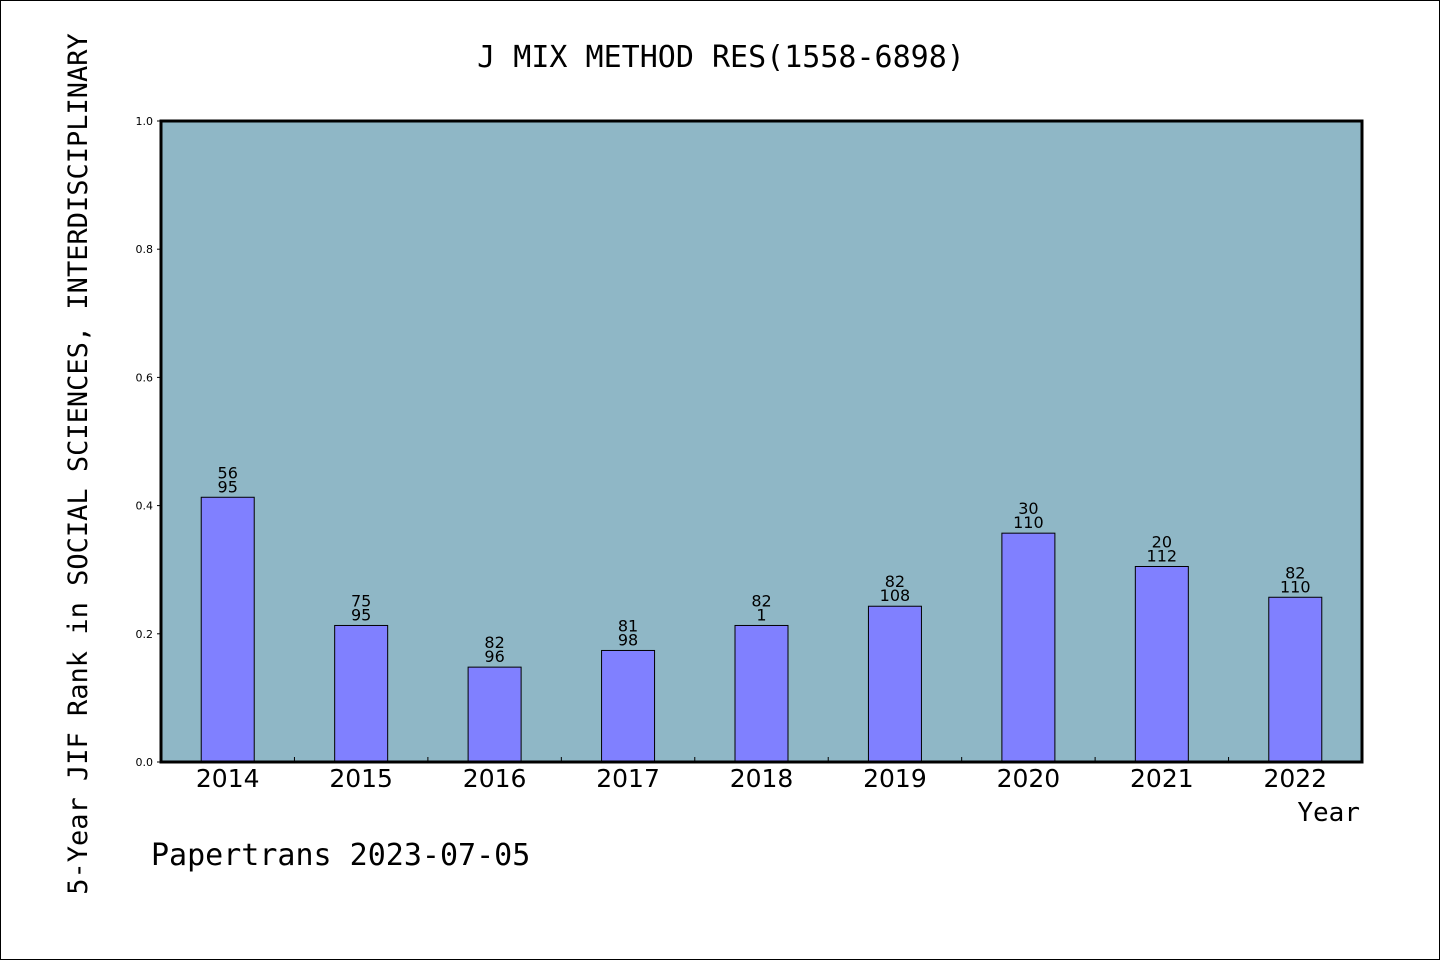 The width and height of the screenshot is (1440, 961). Describe the element at coordinates (1162, 778) in the screenshot. I see `x-tick-label-2021: 2021` at that location.